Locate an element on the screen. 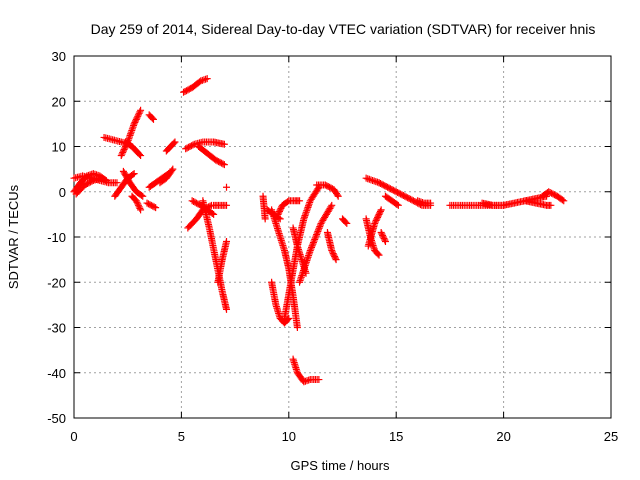  y-tick-label: -10 is located at coordinates (56, 237).